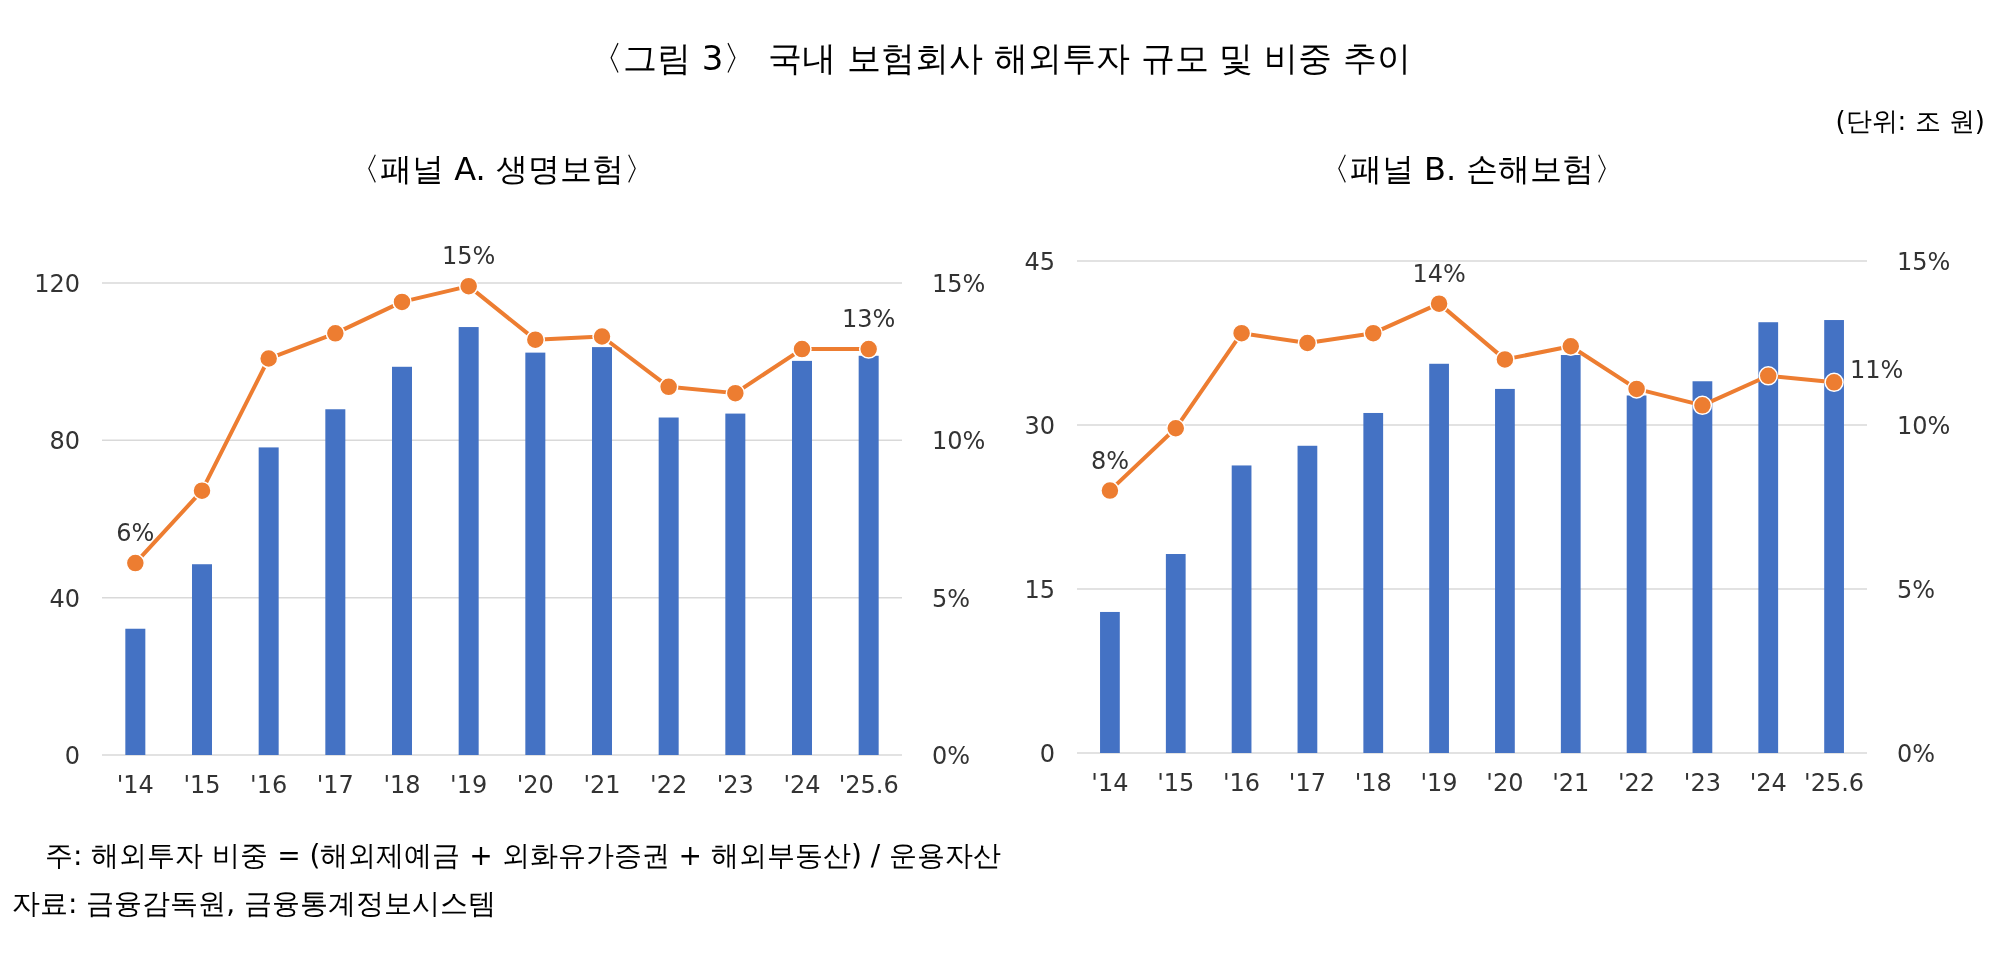  Describe the element at coordinates (1439, 273) in the screenshot. I see `data-label: 14%` at that location.